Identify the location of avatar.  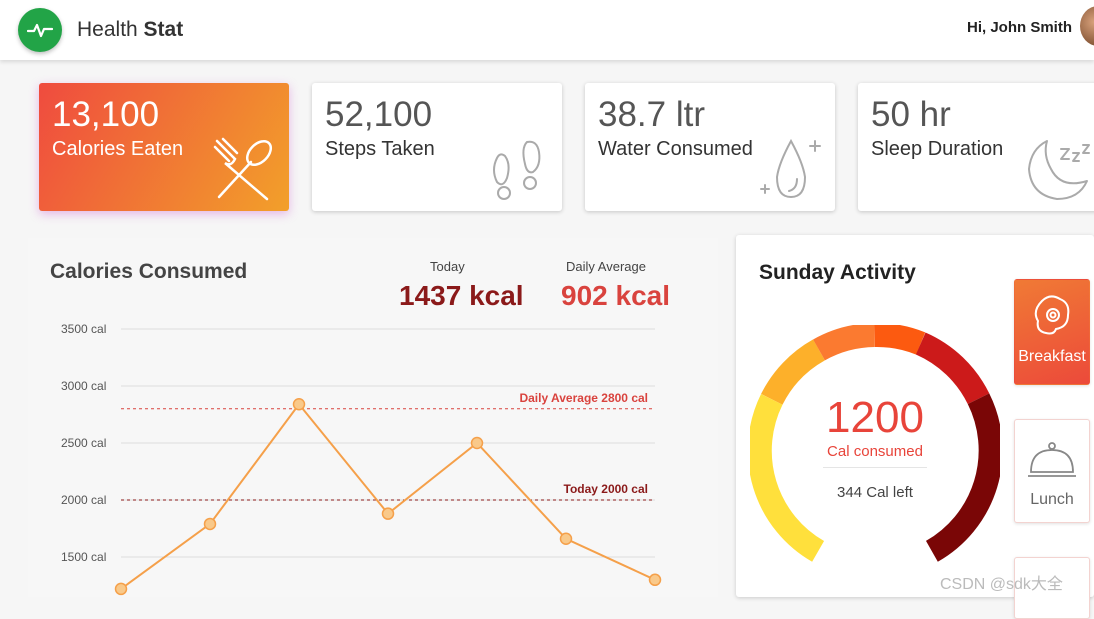
(1087, 26).